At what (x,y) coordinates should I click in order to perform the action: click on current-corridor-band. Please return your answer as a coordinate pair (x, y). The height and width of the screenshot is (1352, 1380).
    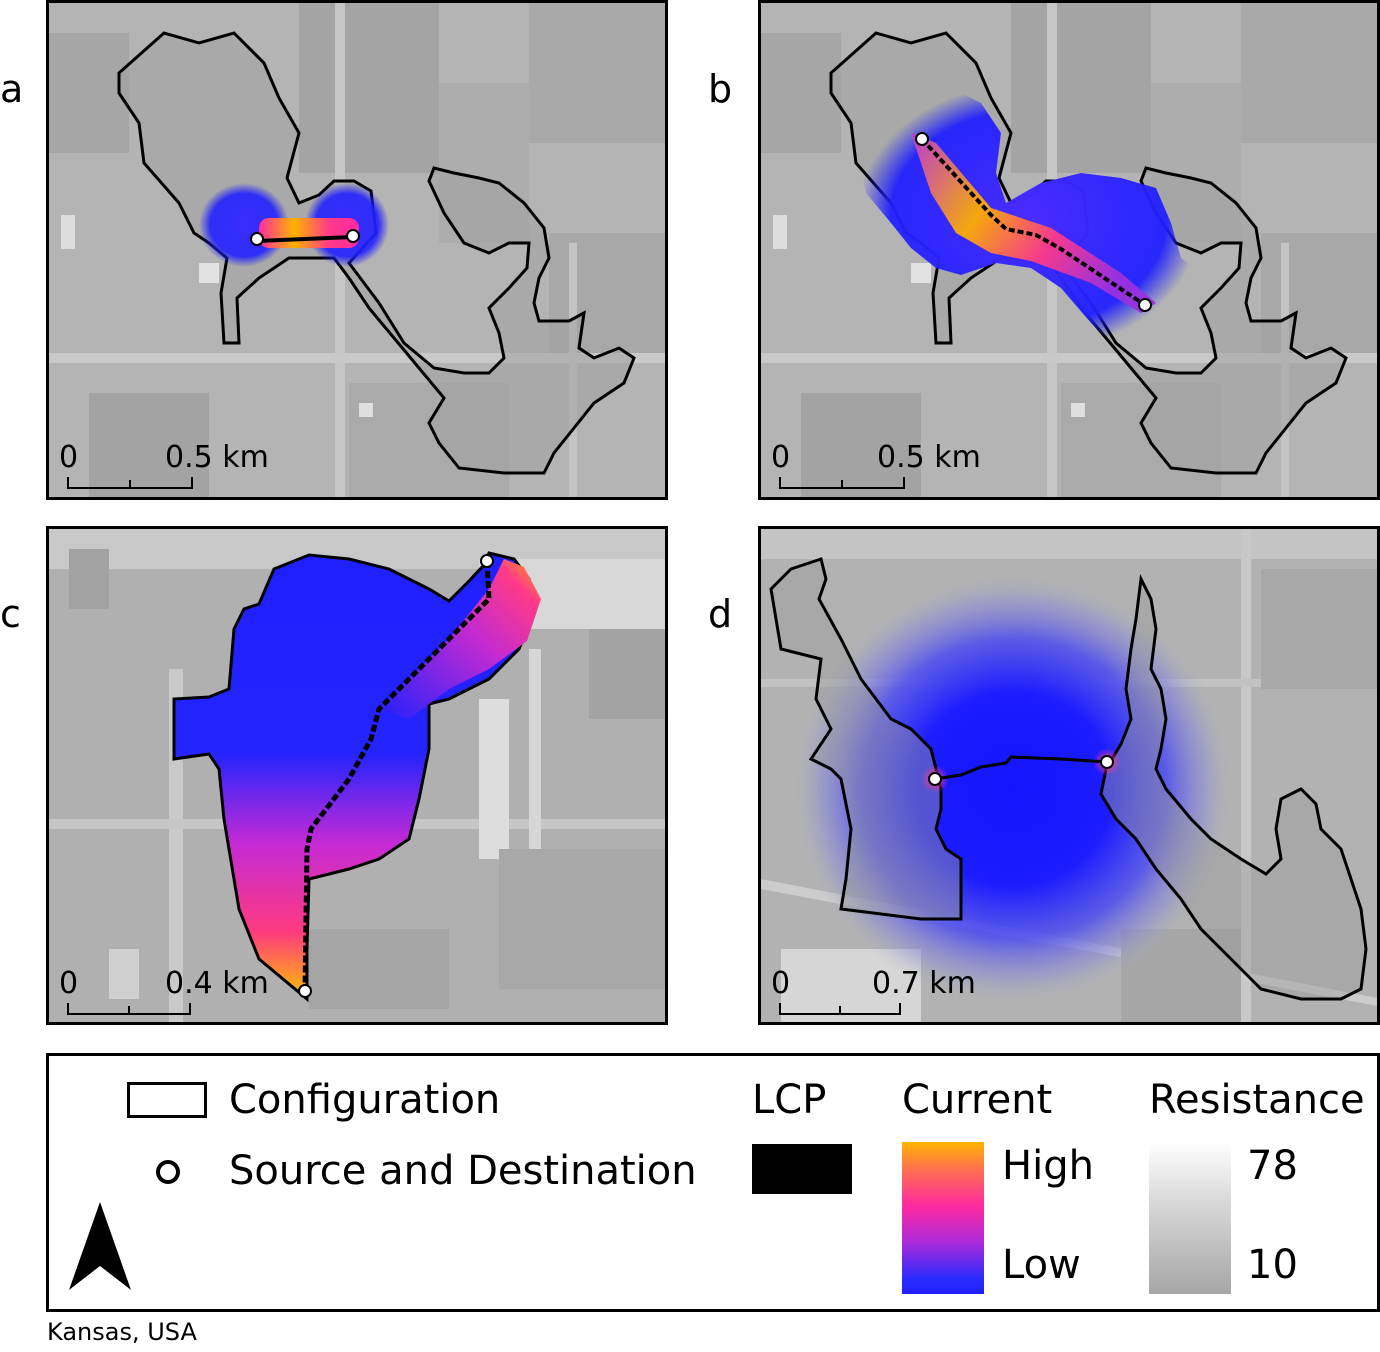
    Looking at the image, I should click on (460, 639).